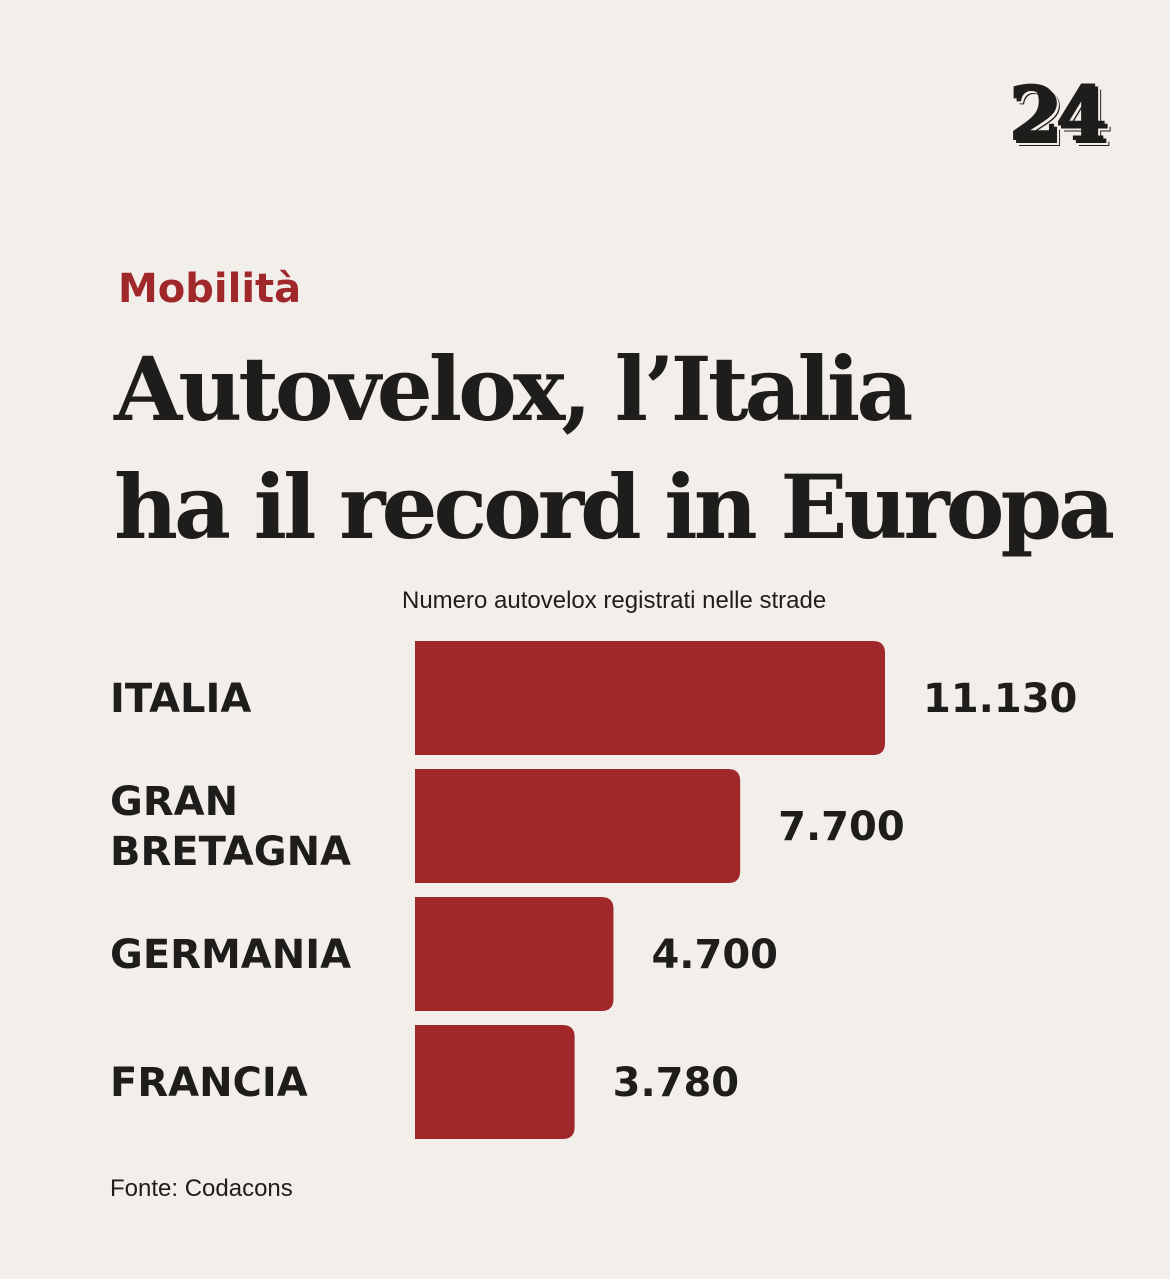 The image size is (1170, 1279). Describe the element at coordinates (1058, 113) in the screenshot. I see `logo-24: 24` at that location.